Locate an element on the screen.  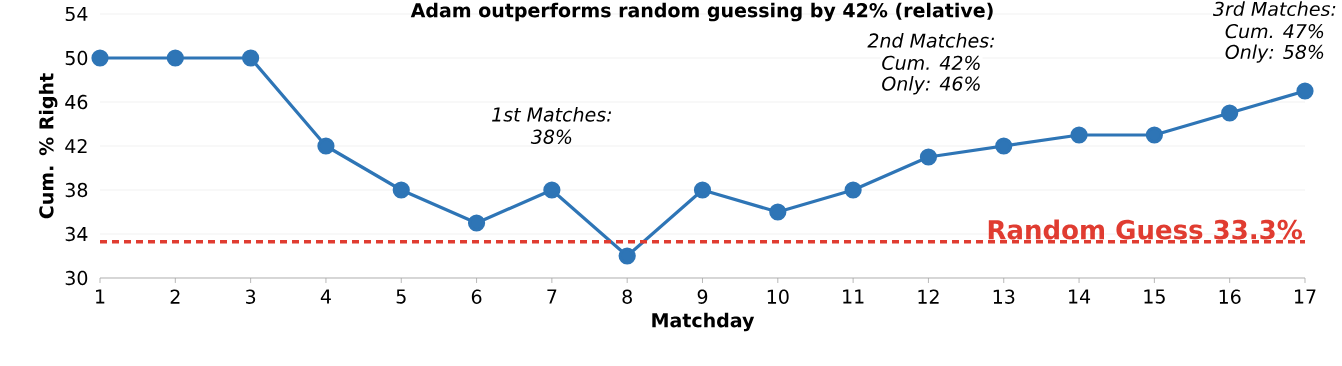
annotation: Cum. 42% is located at coordinates (931, 63).